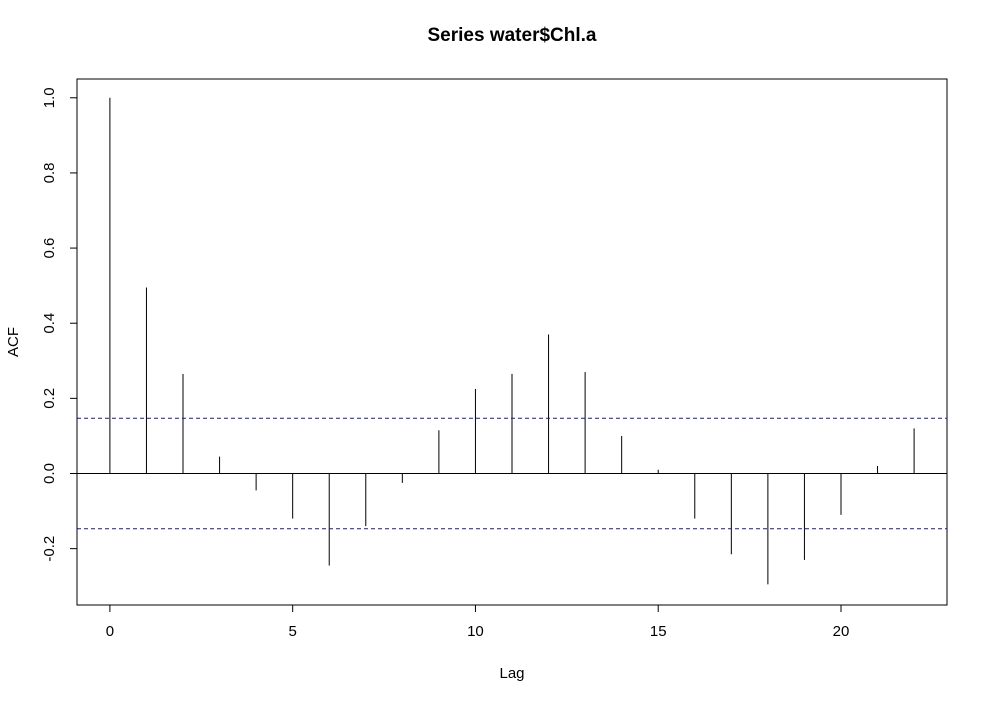 The height and width of the screenshot is (703, 988). I want to click on reference-lines, so click(512, 473).